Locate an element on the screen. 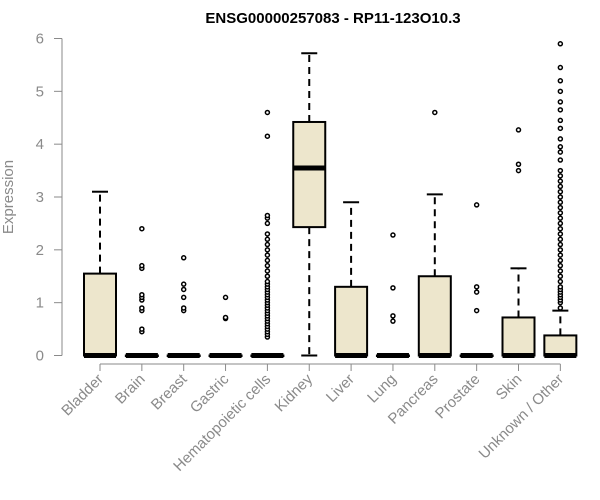  y-axis: 0 1 2 3 4 5 6 is located at coordinates (49, 198).